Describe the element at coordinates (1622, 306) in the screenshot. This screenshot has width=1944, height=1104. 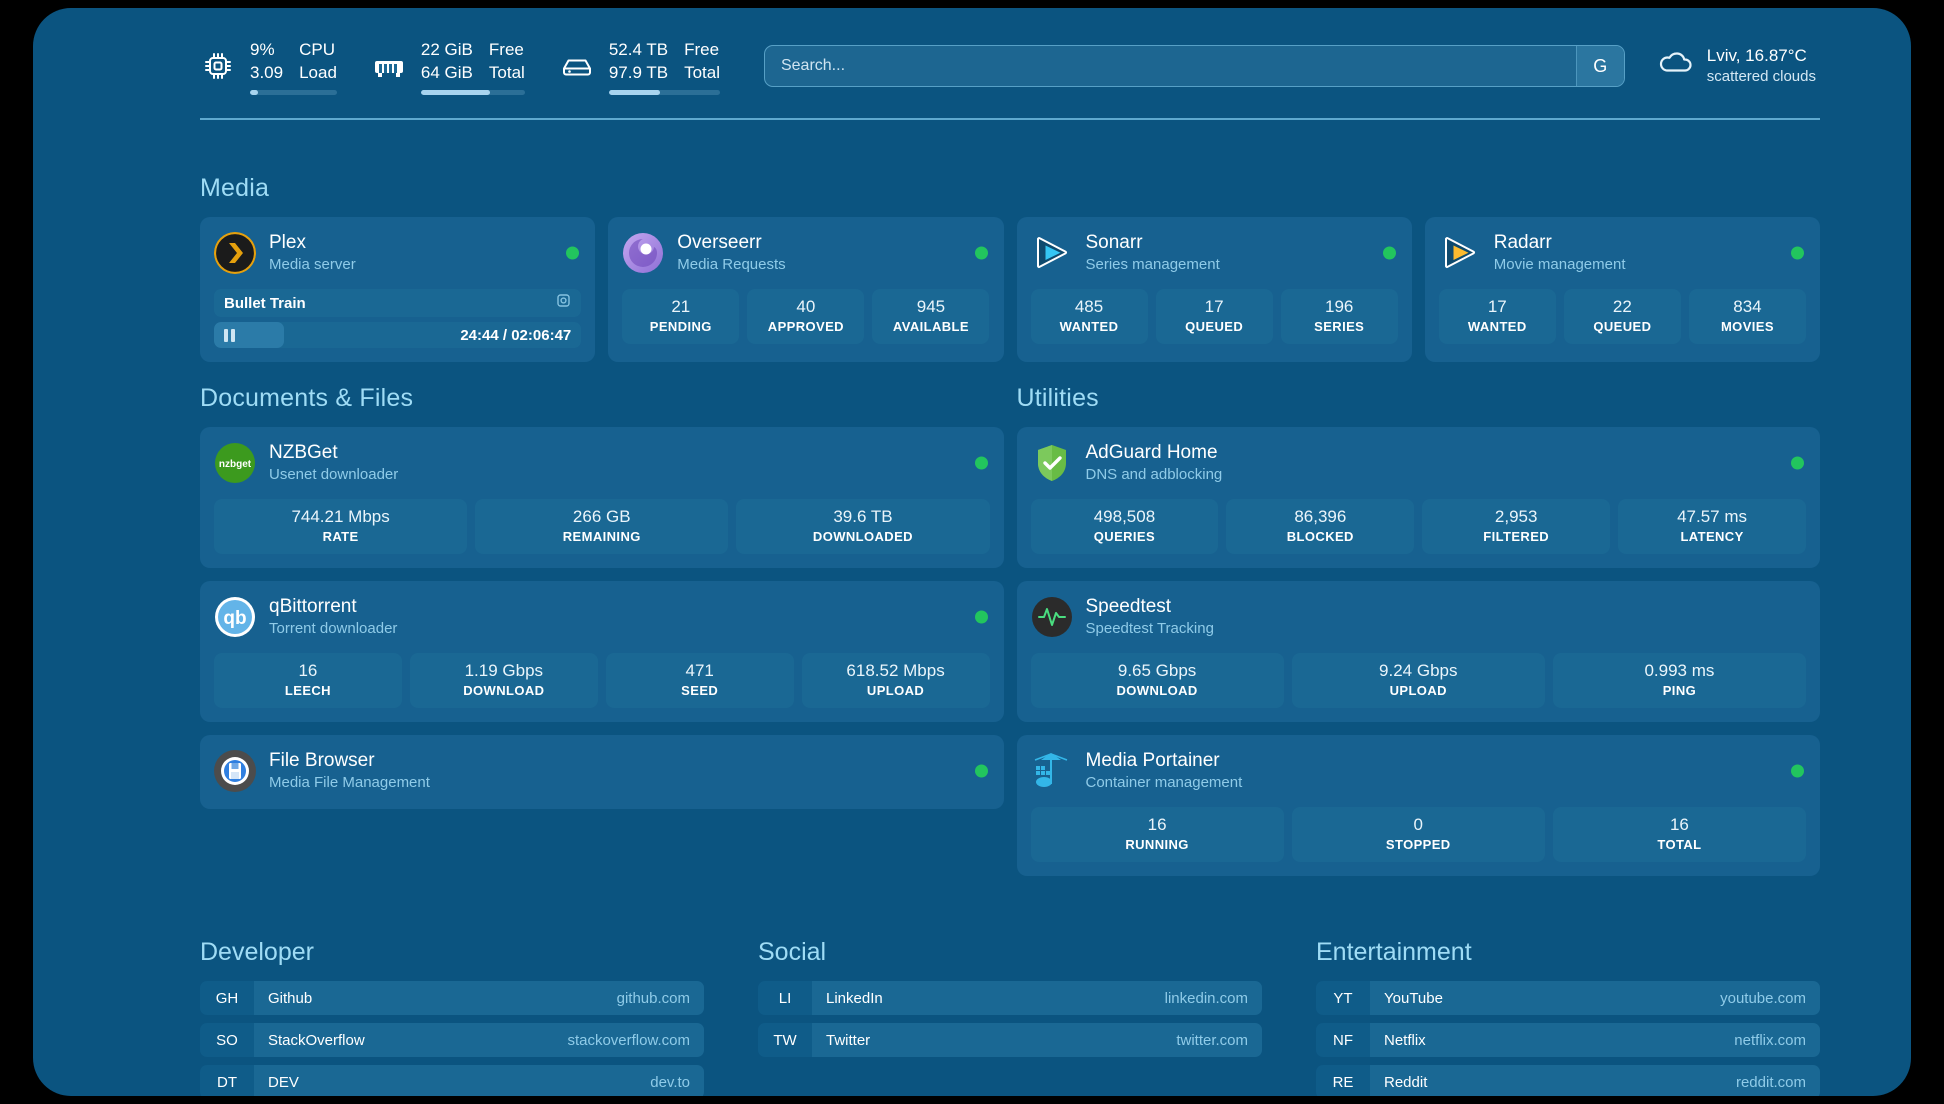
I see `stat-value: 22` at that location.